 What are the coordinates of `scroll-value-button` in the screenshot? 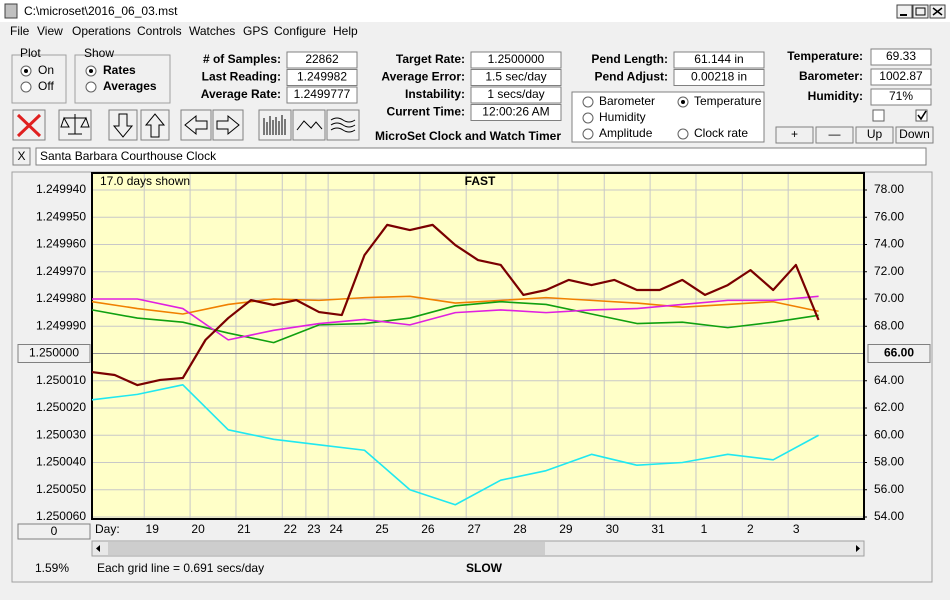 It's located at (54, 531).